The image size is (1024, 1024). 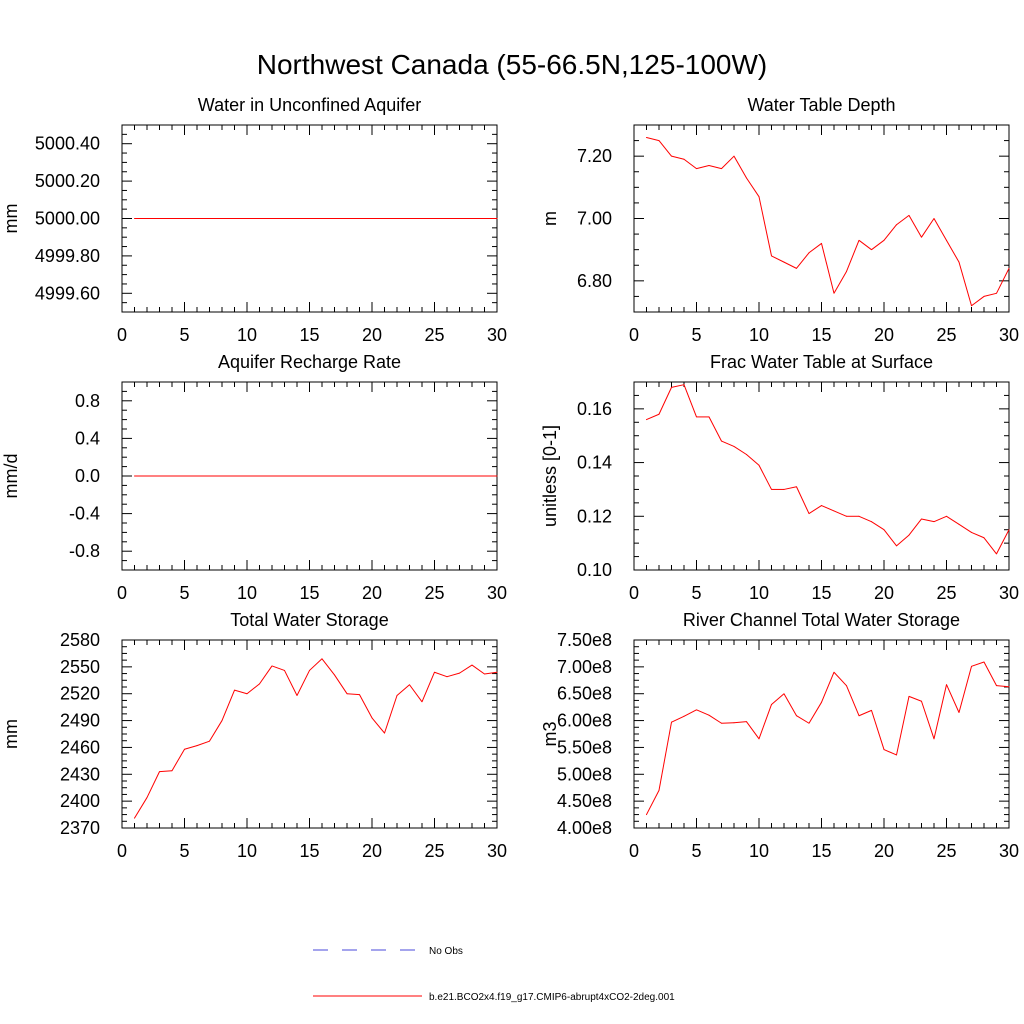 What do you see at coordinates (80, 640) in the screenshot?
I see `y-tick-label: 2580` at bounding box center [80, 640].